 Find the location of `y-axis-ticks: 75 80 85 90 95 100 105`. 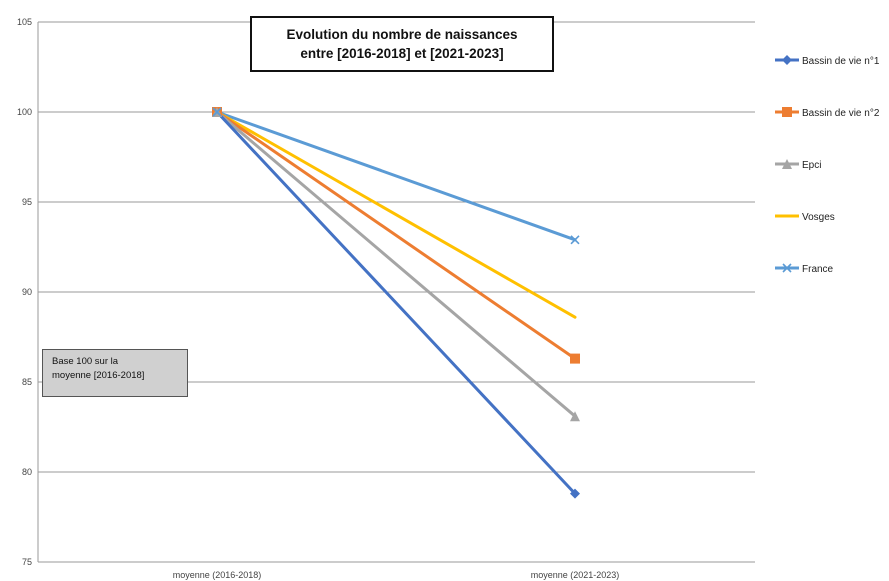

y-axis-ticks: 75 80 85 90 95 100 105 is located at coordinates (24, 292).